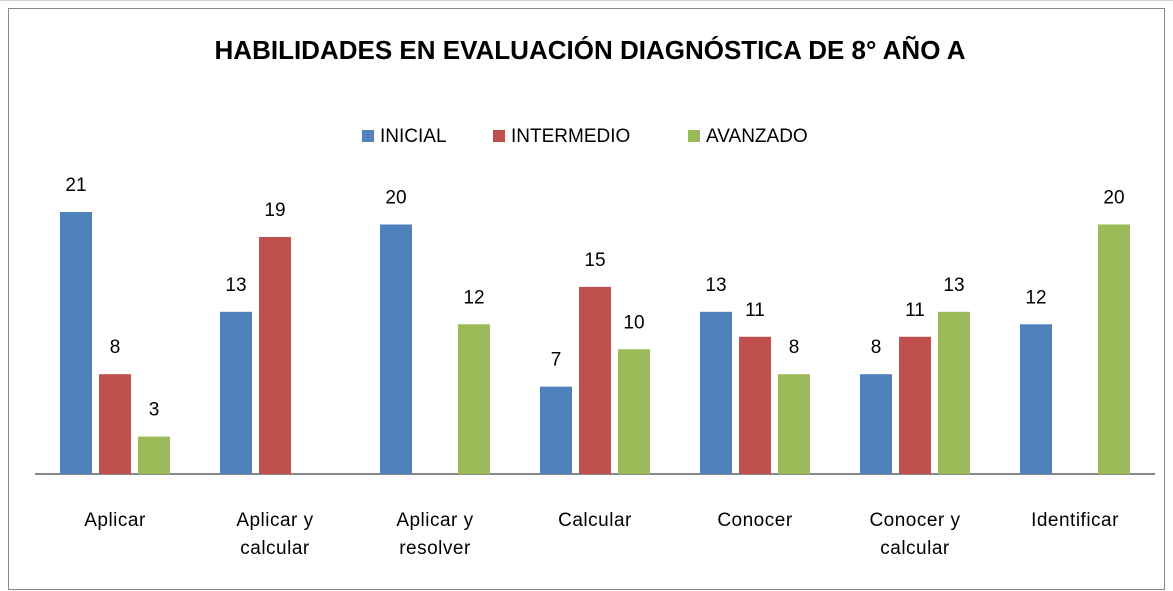 The image size is (1173, 591). What do you see at coordinates (154, 410) in the screenshot?
I see `data-label: 3` at bounding box center [154, 410].